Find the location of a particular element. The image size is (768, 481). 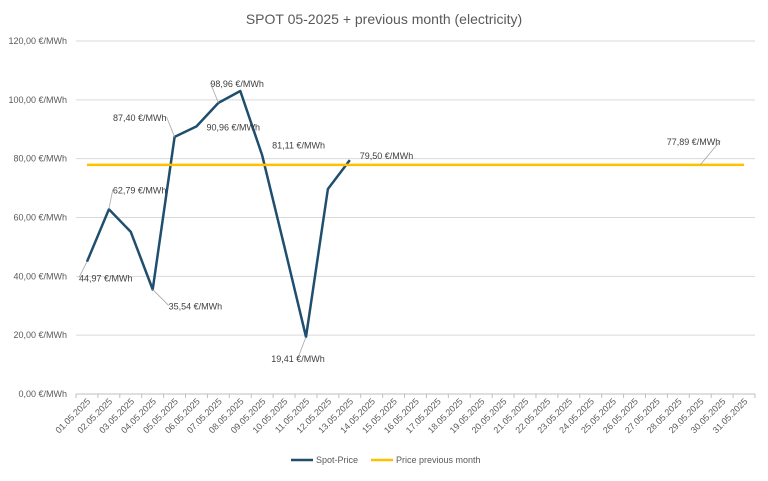

data-label: 62,79 €/MWh is located at coordinates (140, 190).